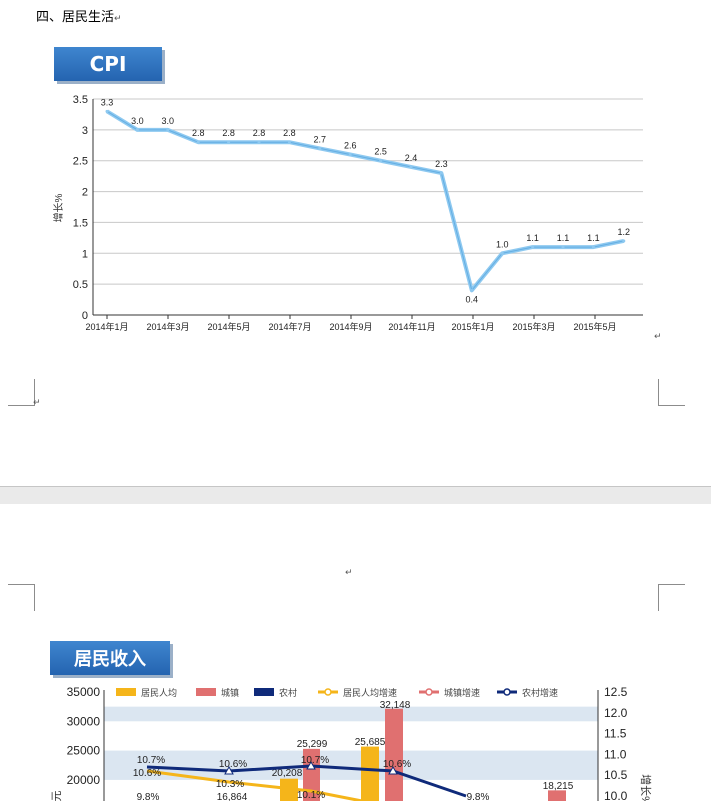 This screenshot has width=711, height=801. What do you see at coordinates (106, 326) in the screenshot?
I see `cpi-x-tick-label: 2014年1月` at bounding box center [106, 326].